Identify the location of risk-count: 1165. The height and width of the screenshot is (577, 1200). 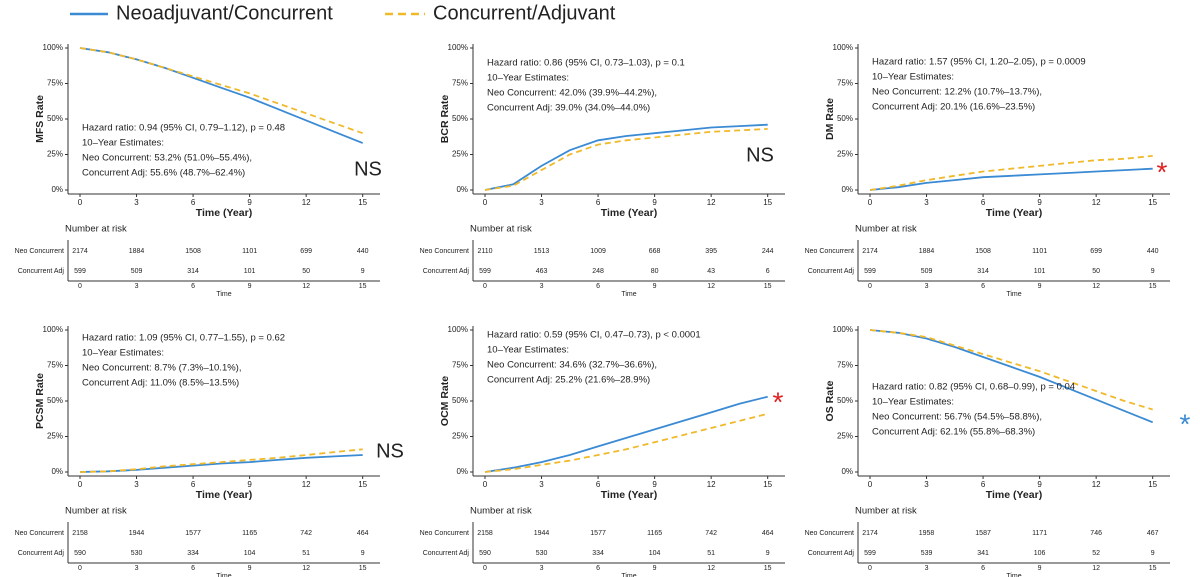
(654, 533).